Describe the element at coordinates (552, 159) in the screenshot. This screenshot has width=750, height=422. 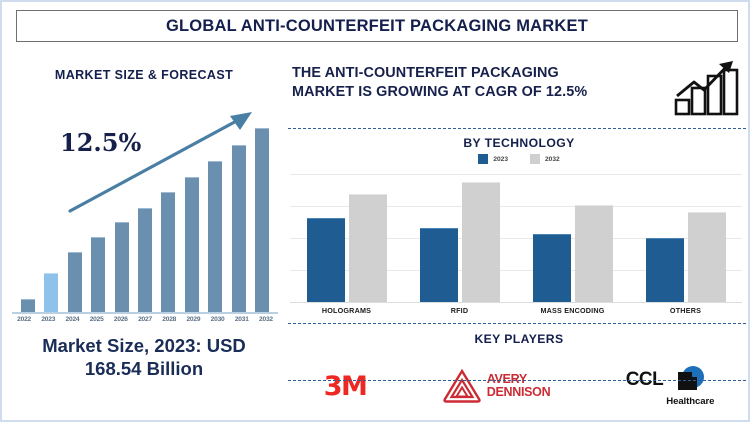
I see `legend-label: 2032` at that location.